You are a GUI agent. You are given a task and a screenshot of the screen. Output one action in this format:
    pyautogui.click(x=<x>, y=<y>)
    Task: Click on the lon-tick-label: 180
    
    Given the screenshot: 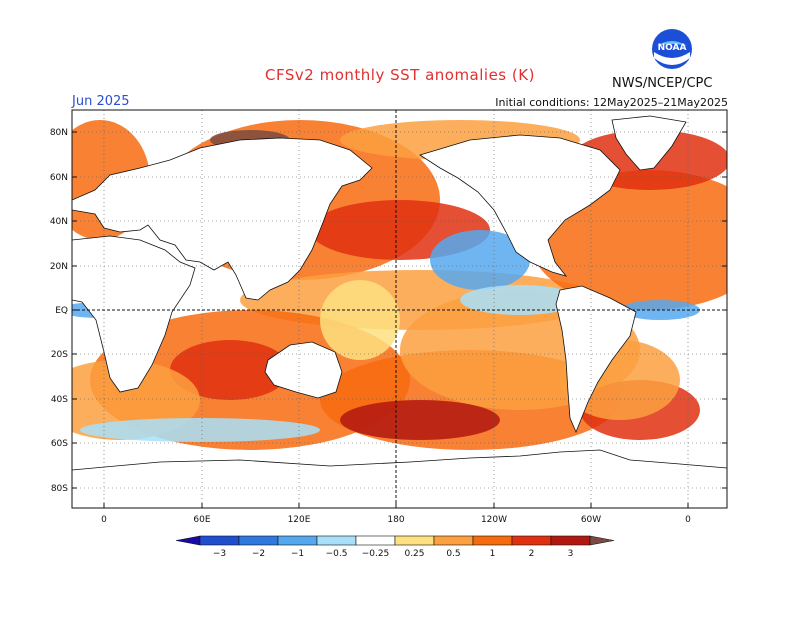 What is the action you would take?
    pyautogui.click(x=395, y=520)
    